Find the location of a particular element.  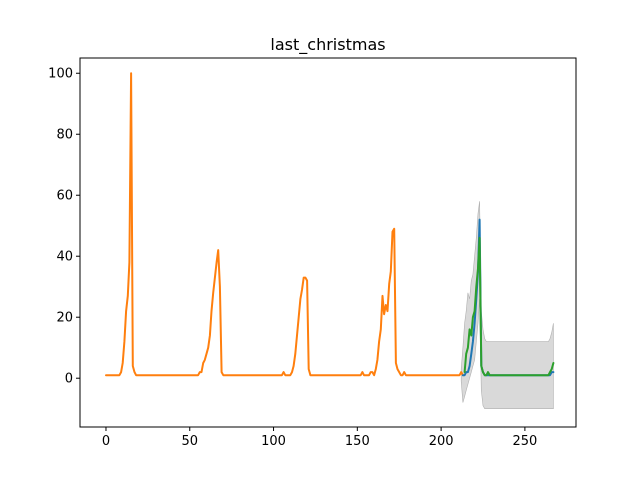

y-tick-label: 20 is located at coordinates (64, 318).